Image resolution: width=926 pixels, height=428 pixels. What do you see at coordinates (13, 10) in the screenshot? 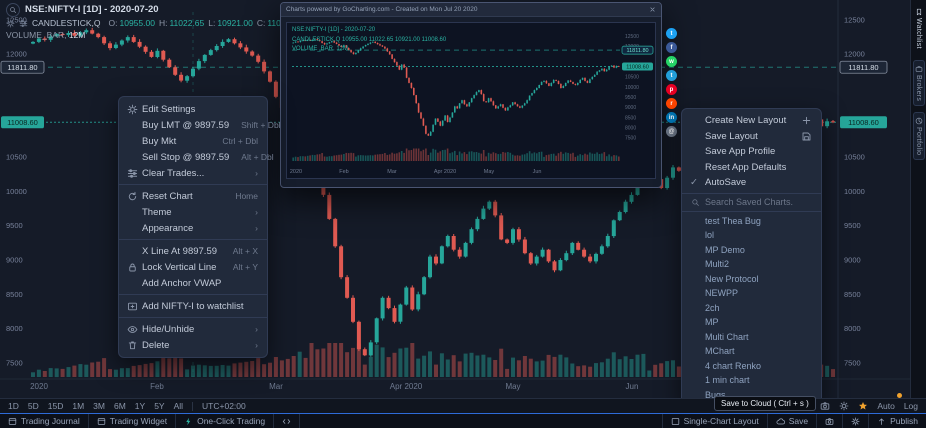
I see `symbol-search-icon` at bounding box center [13, 10].